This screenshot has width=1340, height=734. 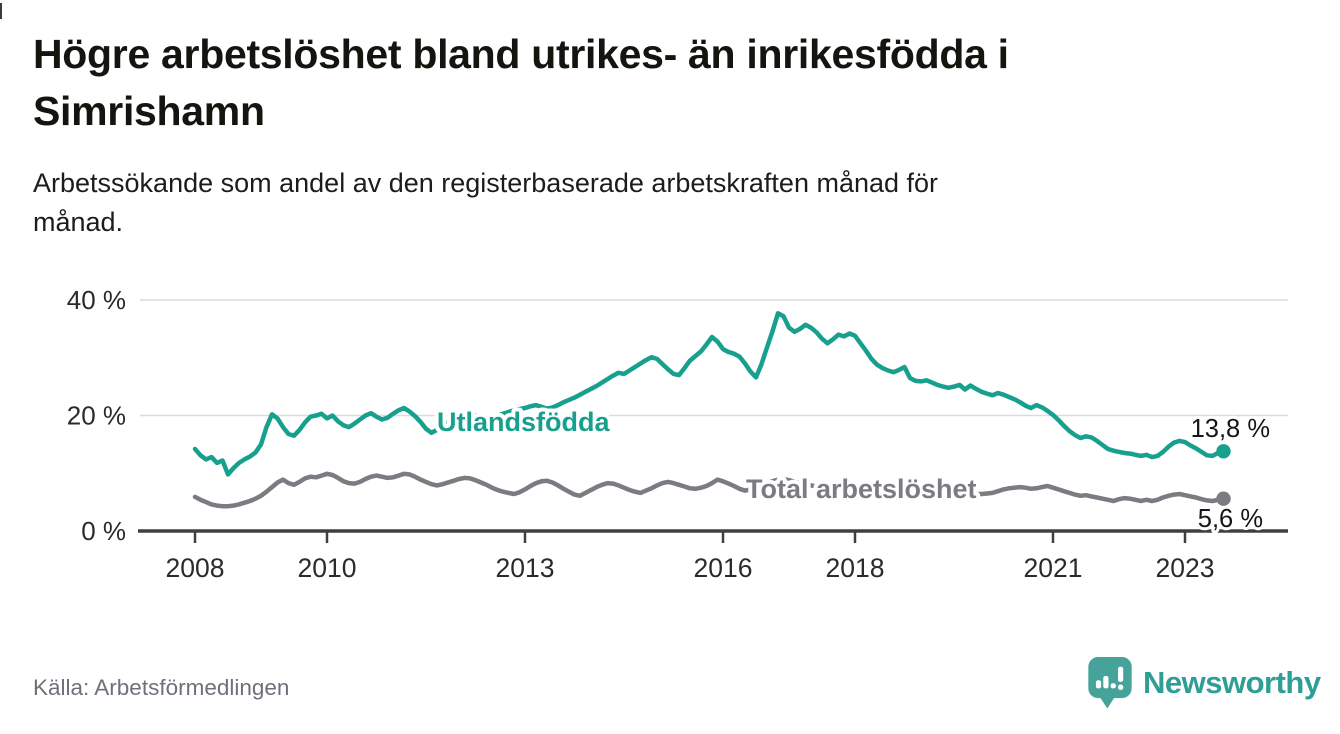 I want to click on x-axis-tick-label: 2008, so click(x=195, y=568).